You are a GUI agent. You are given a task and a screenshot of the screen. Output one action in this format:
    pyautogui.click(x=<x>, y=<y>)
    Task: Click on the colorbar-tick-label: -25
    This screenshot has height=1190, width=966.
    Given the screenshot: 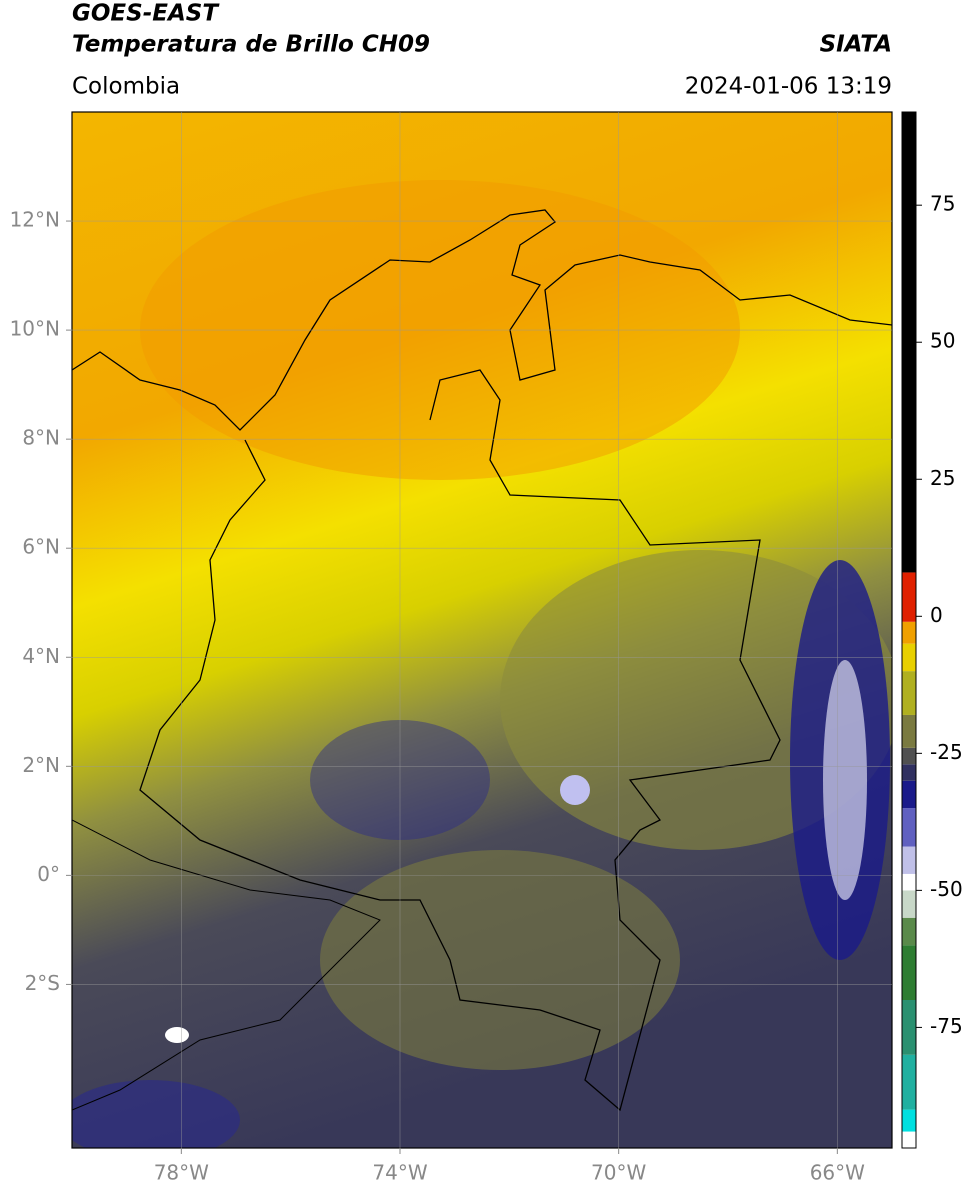 What is the action you would take?
    pyautogui.click(x=946, y=752)
    